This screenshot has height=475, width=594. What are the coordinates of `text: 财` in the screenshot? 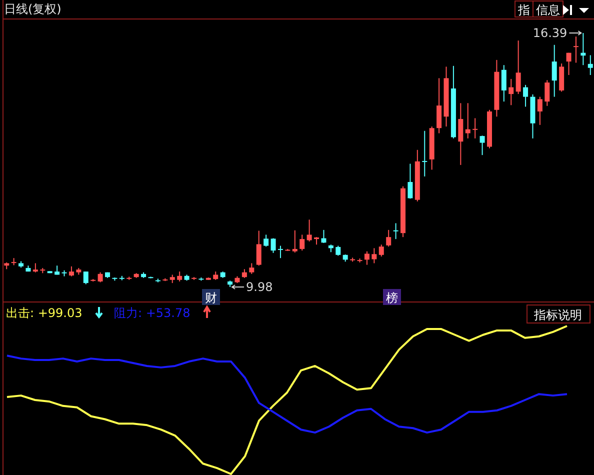 It's located at (211, 298).